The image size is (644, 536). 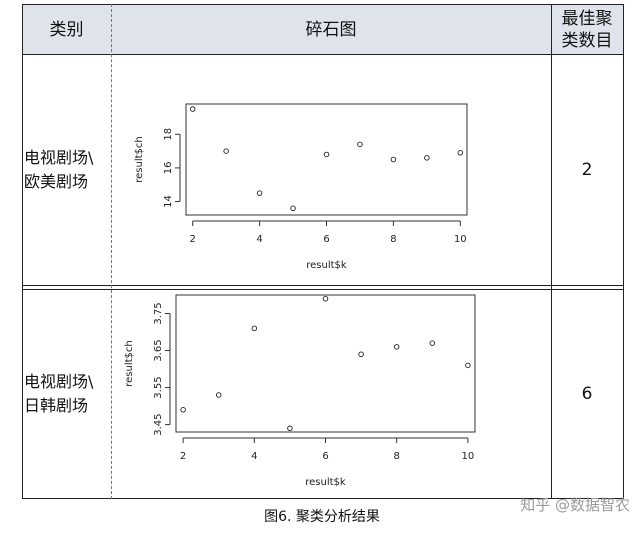 I want to click on row1-category-line1: 电视剧场\, so click(x=59, y=157).